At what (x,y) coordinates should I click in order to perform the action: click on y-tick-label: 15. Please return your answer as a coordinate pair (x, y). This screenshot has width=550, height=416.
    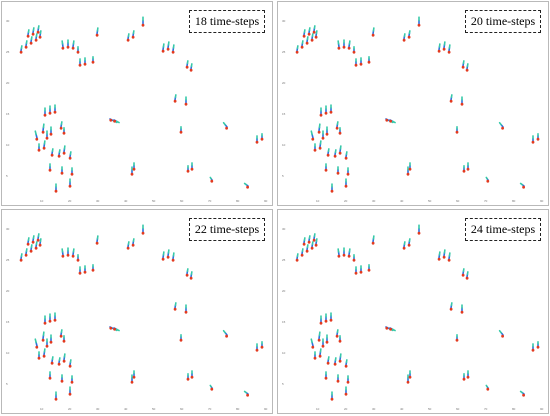
    Looking at the image, I should click on (284, 322).